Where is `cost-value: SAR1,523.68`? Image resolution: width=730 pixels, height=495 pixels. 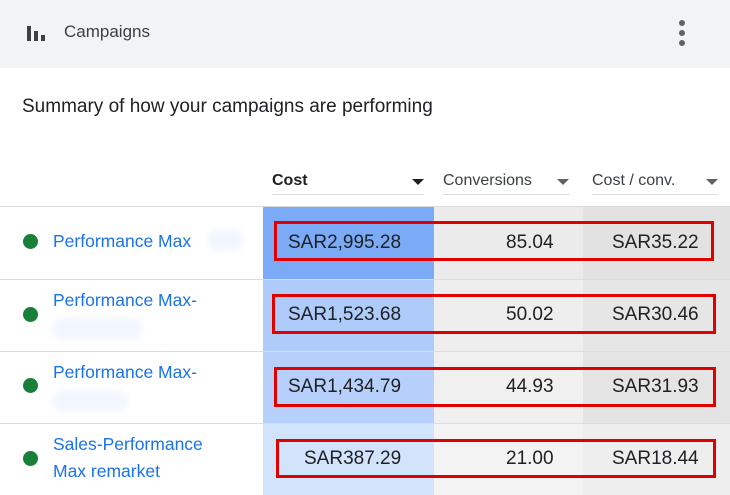
cost-value: SAR1,523.68 is located at coordinates (345, 314).